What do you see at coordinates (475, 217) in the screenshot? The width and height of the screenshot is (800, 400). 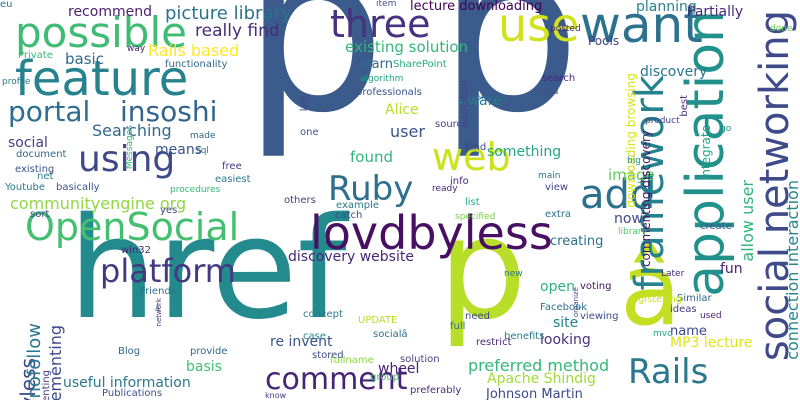 I see `cloud-word: specified` at bounding box center [475, 217].